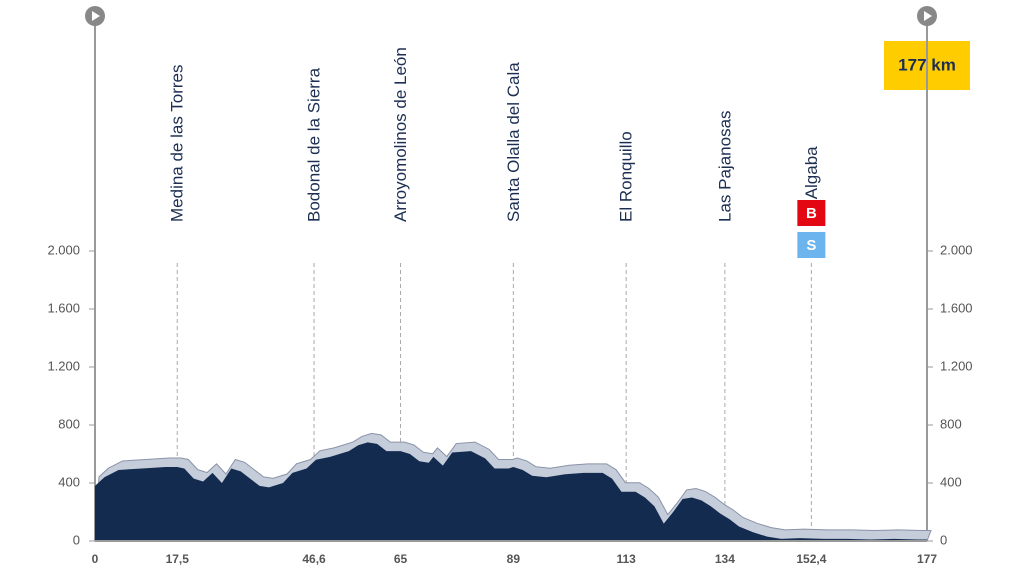  Describe the element at coordinates (69, 423) in the screenshot. I see `y-tick-label: 800` at that location.